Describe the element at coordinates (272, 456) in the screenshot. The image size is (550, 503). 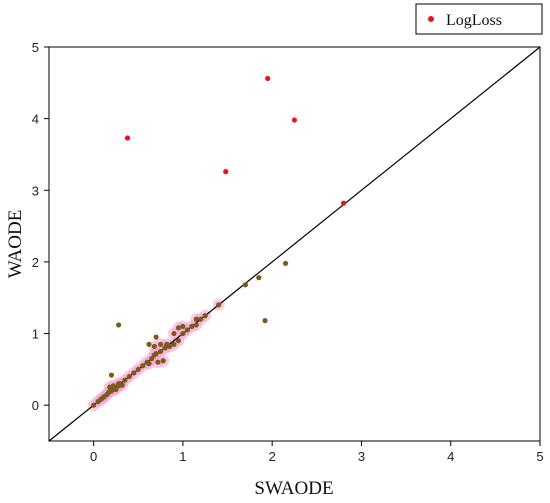
I see `x-tick-label: 2` at that location.